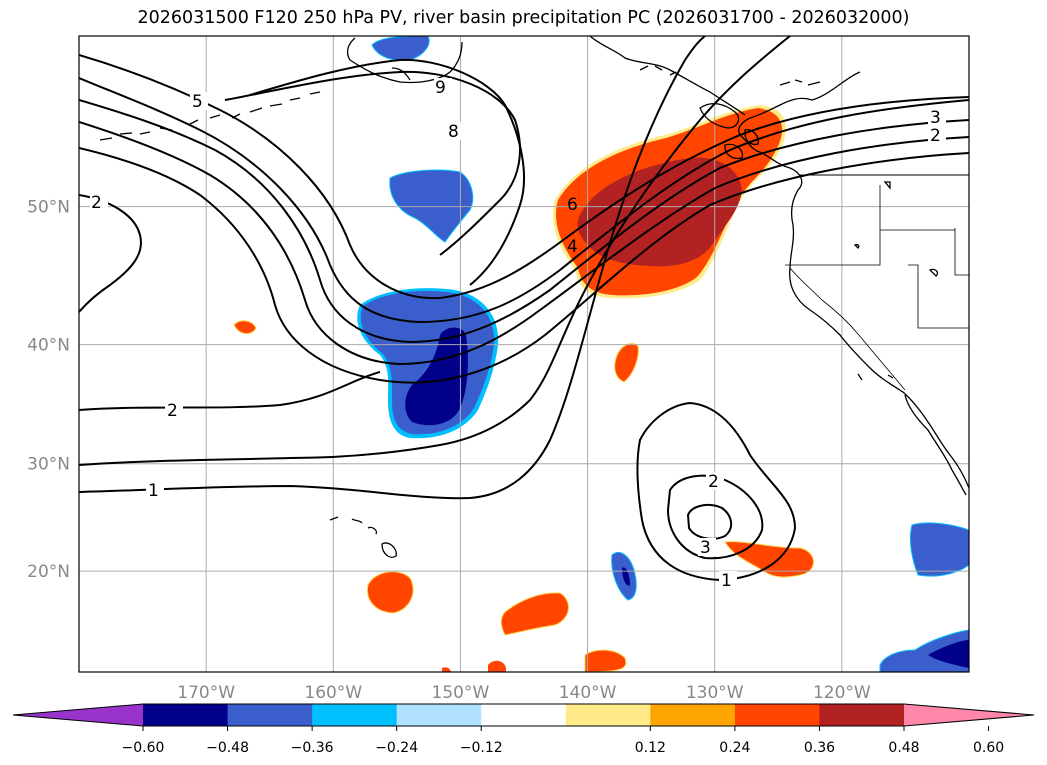  What do you see at coordinates (206, 693) in the screenshot?
I see `longitude-tick-label: 170°W` at bounding box center [206, 693].